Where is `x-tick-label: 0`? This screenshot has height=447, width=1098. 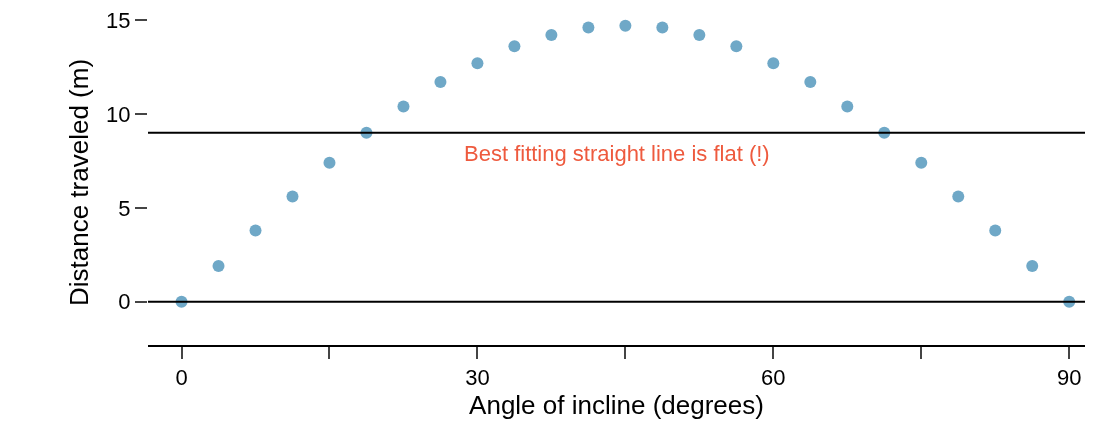
x-tick-label: 0 is located at coordinates (181, 378).